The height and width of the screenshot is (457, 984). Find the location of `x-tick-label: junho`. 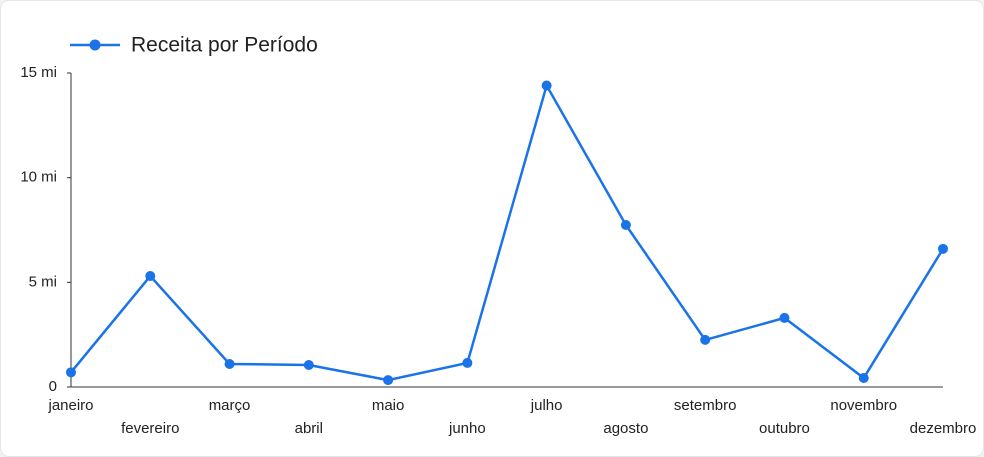

x-tick-label: junho is located at coordinates (467, 428).